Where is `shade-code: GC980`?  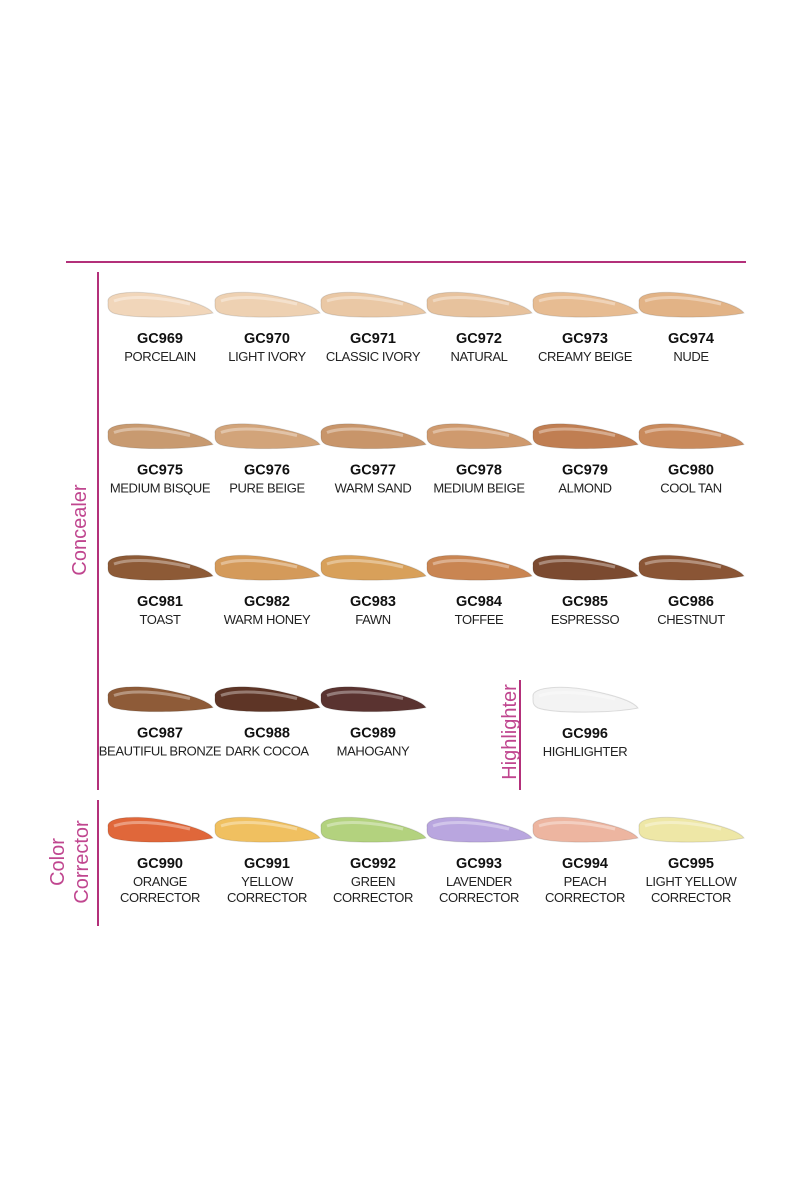 shade-code: GC980 is located at coordinates (691, 471).